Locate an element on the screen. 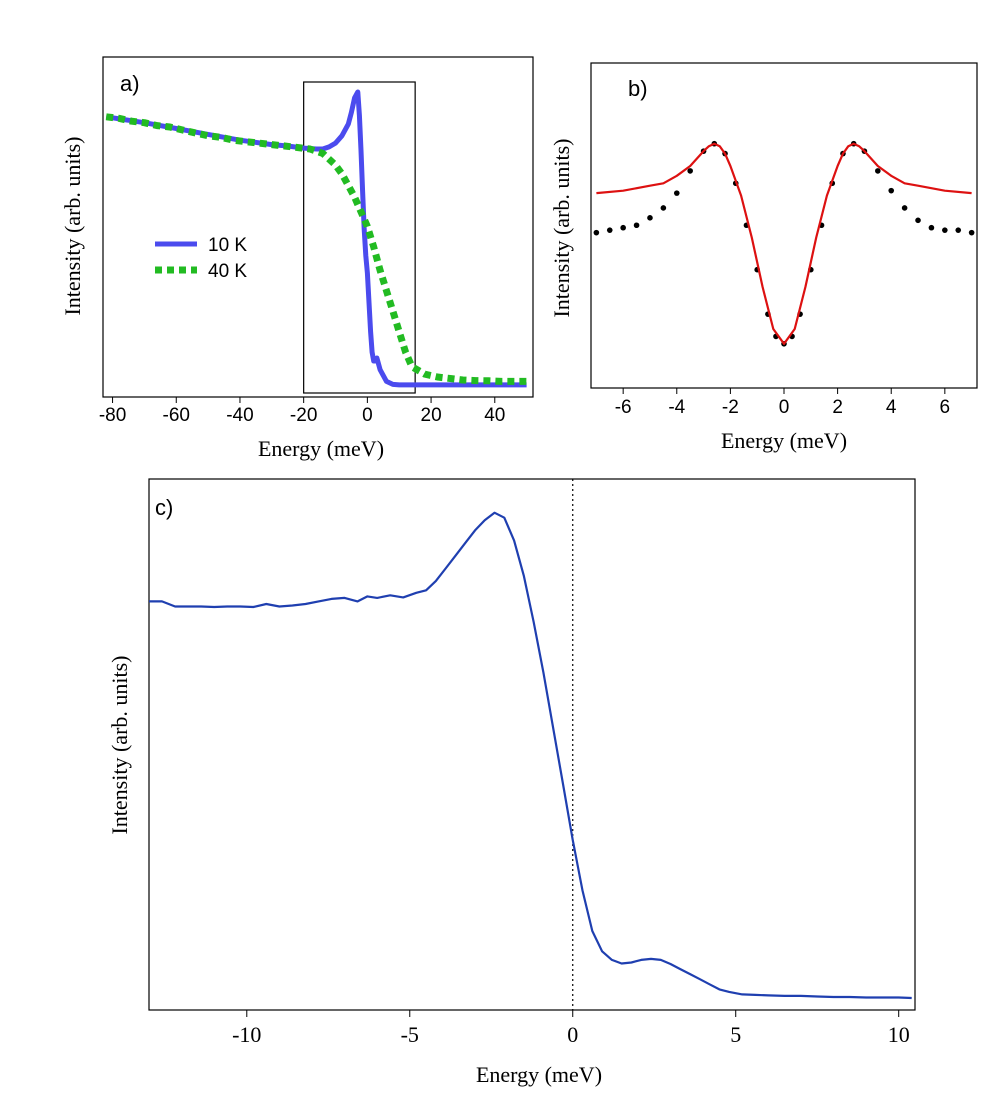  panel-a-xtick-label: -80 is located at coordinates (112, 415).